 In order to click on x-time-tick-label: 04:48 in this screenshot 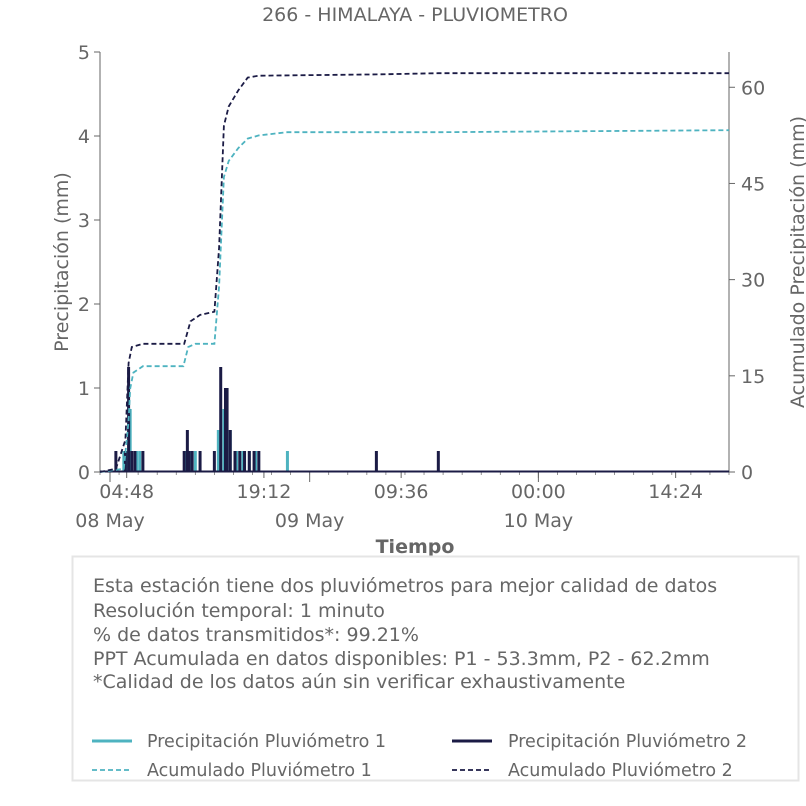, I will do `click(126, 492)`.